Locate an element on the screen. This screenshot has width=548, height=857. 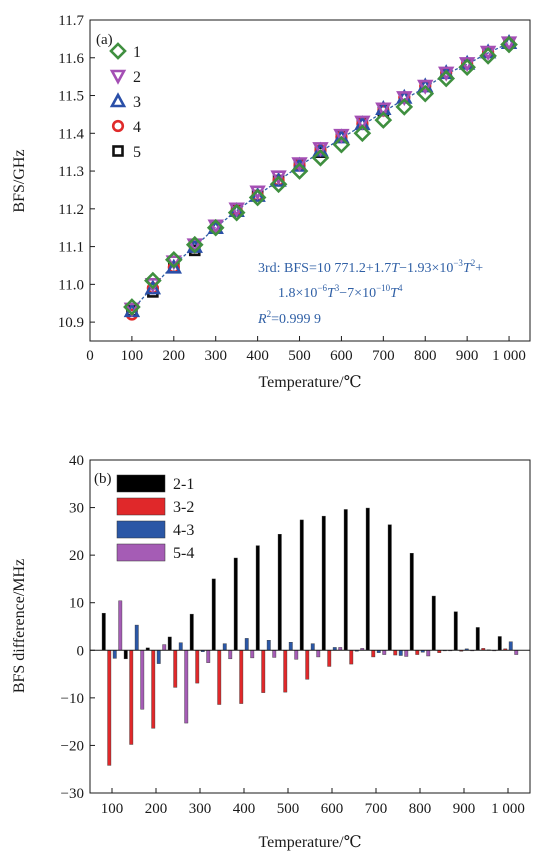
panel-a-label: (a) is located at coordinates (104, 40).